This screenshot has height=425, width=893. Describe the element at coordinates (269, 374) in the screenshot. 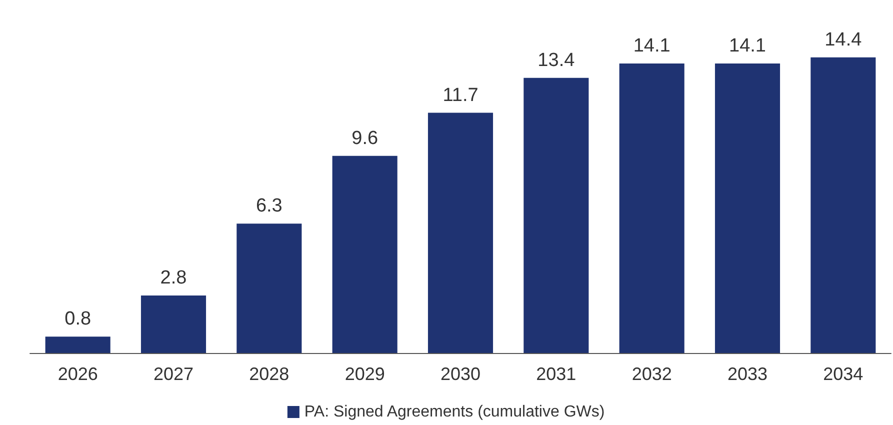

I see `x-tick-label: 2028` at that location.